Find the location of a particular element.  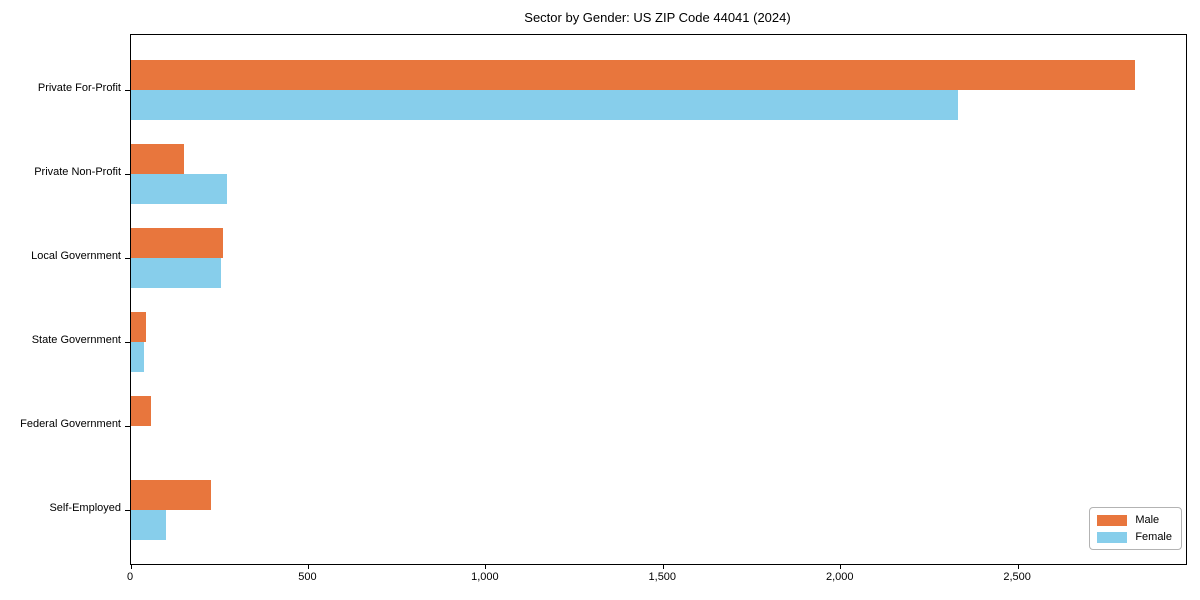

bar-male-self-employed is located at coordinates (171, 495).